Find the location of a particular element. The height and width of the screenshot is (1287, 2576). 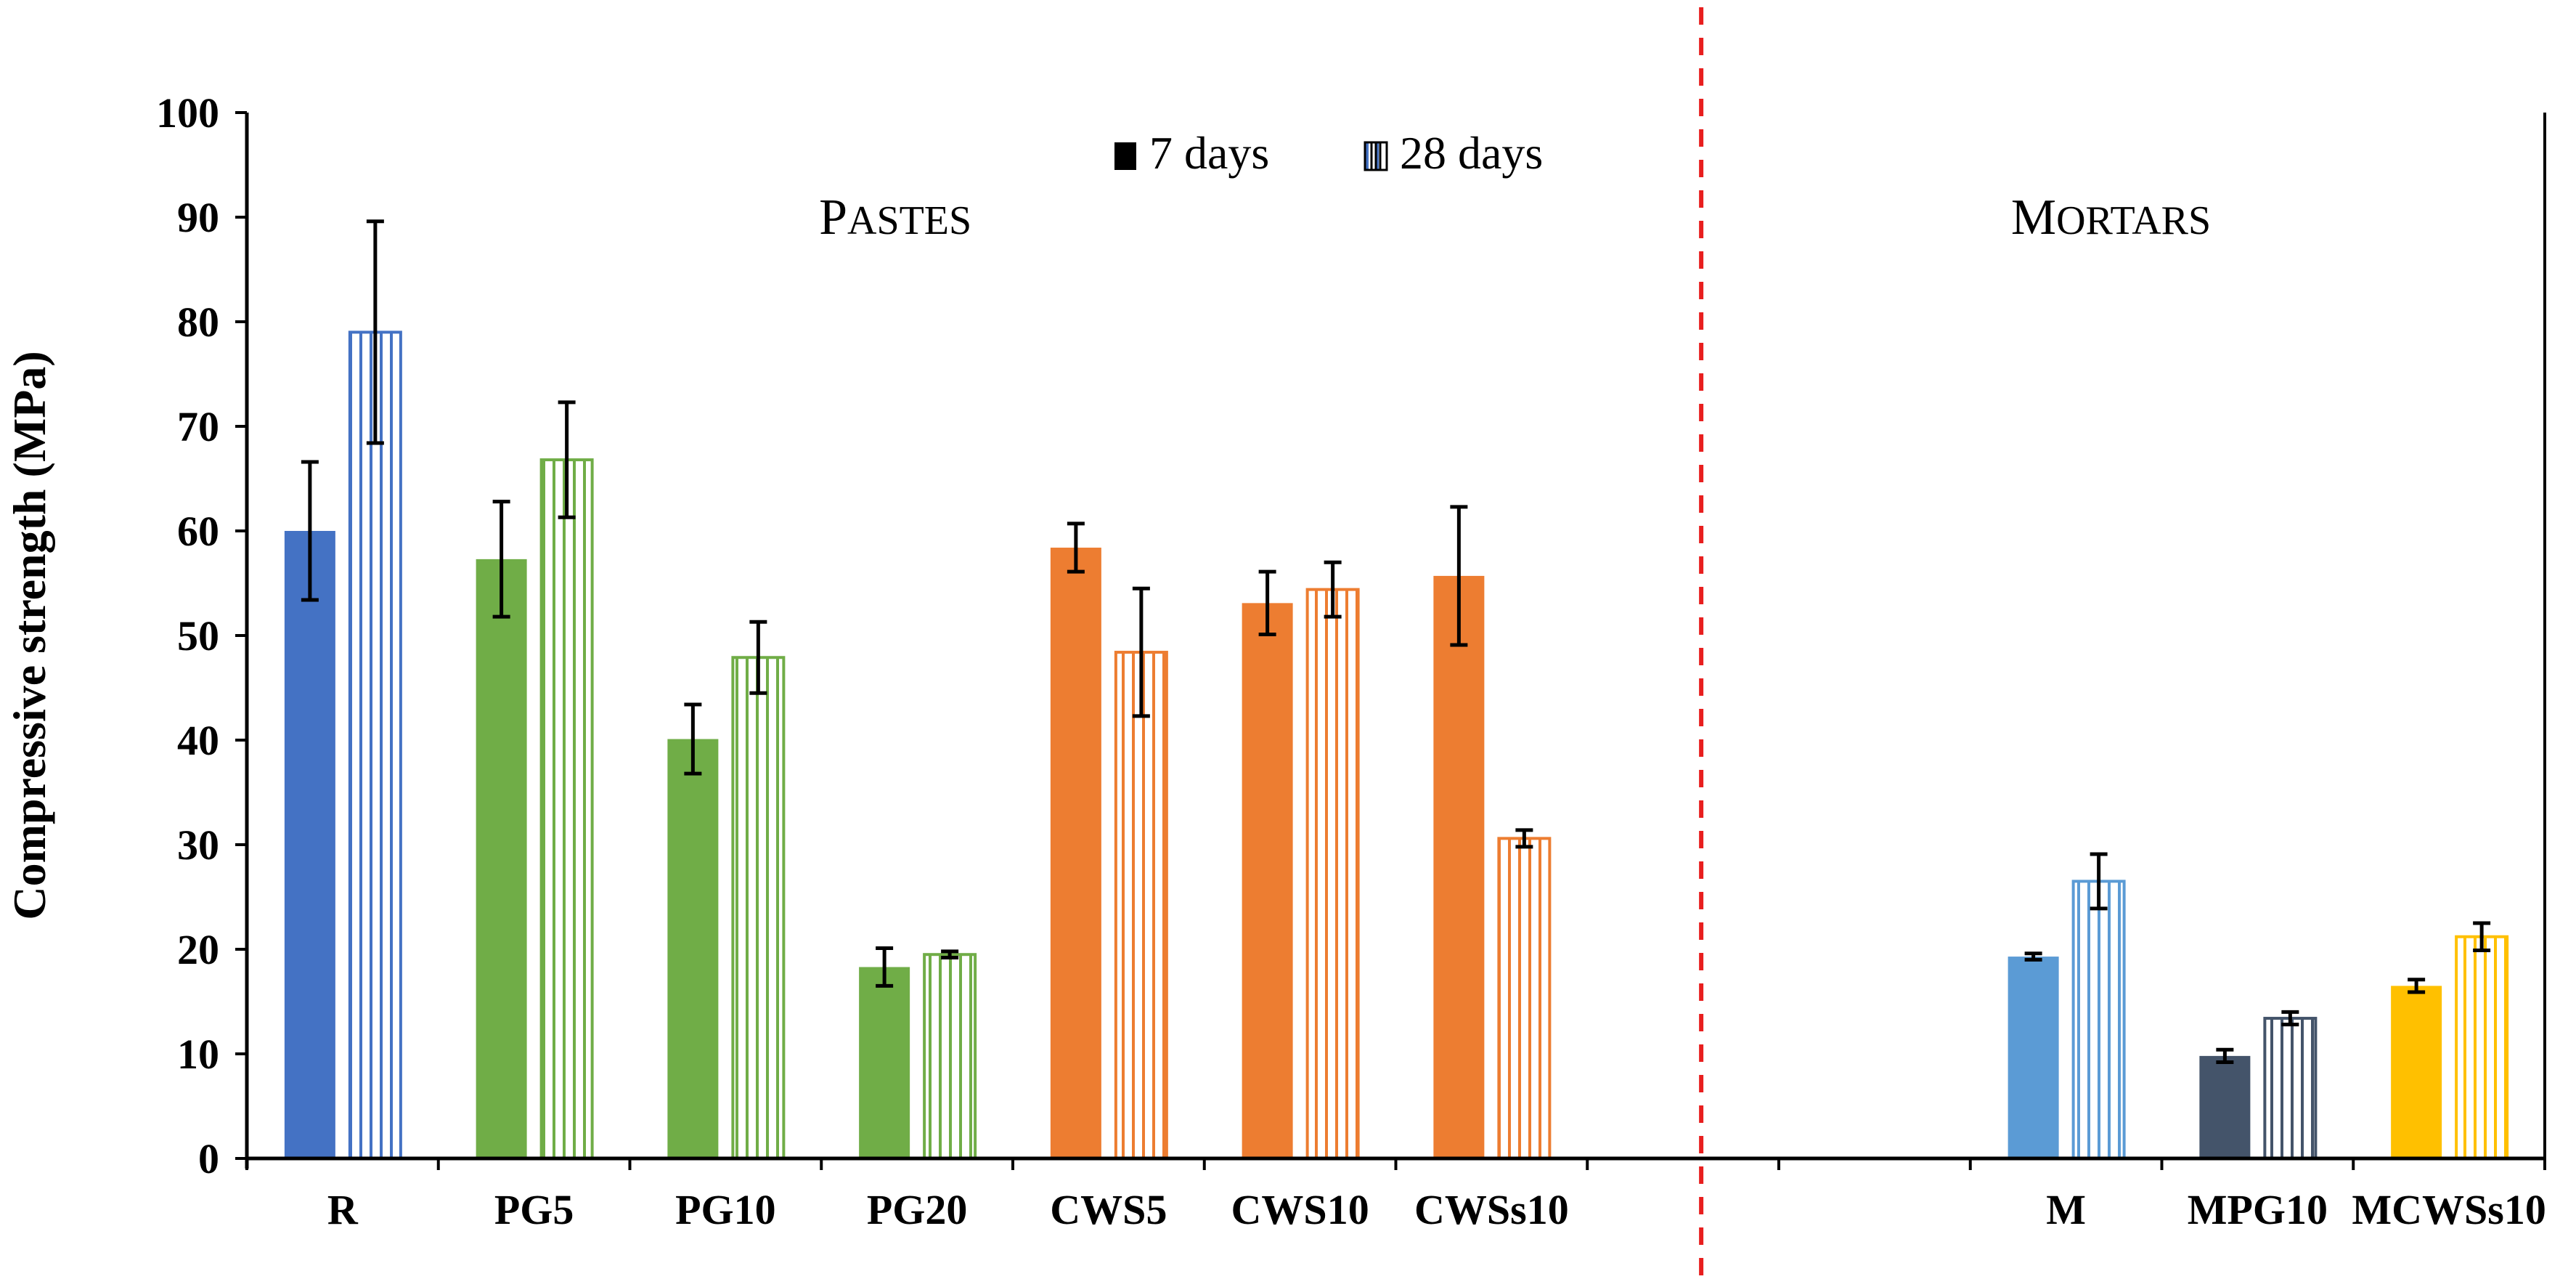

group-label-rest: ORTARS is located at coordinates (2133, 220).